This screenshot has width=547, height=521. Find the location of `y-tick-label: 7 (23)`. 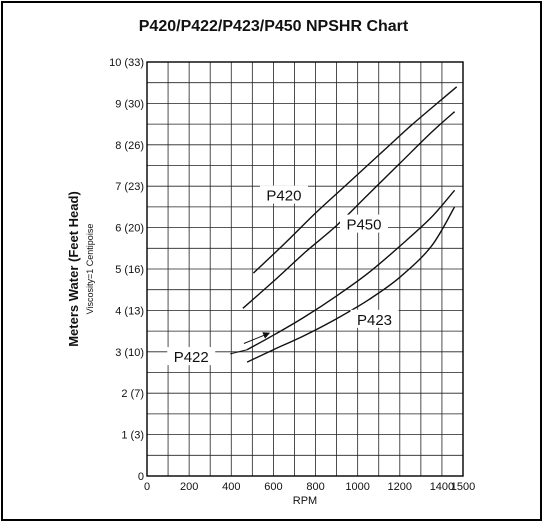

y-tick-label: 7 (23) is located at coordinates (129, 187).